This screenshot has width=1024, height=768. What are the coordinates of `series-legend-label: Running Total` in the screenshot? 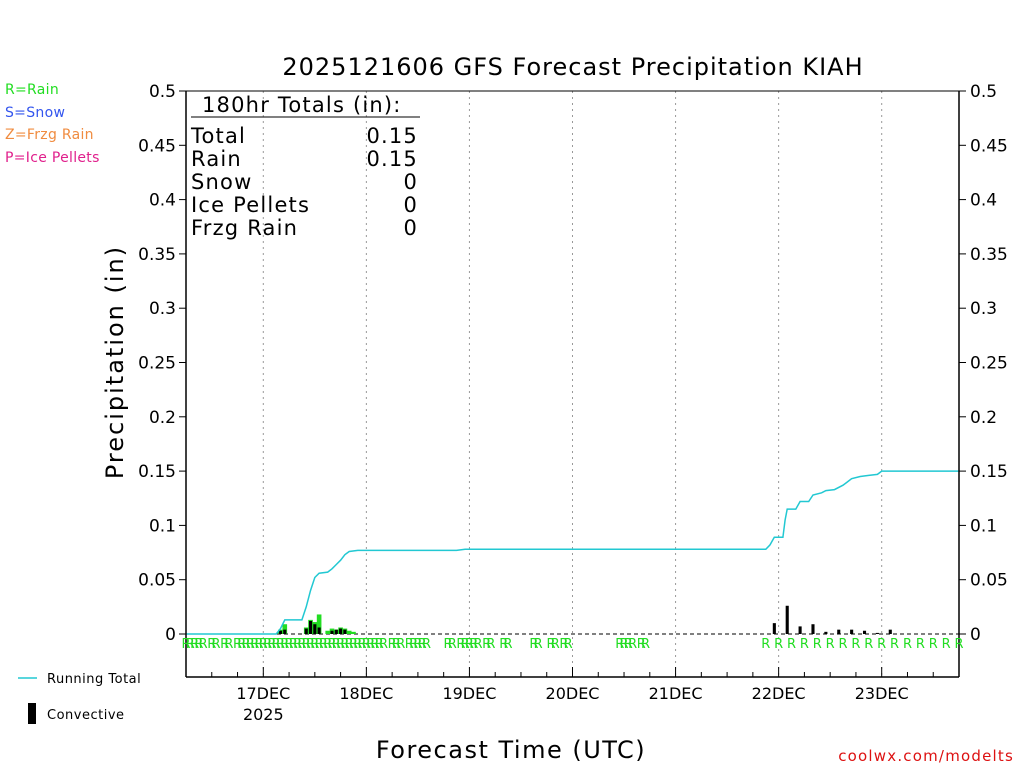 It's located at (94, 679).